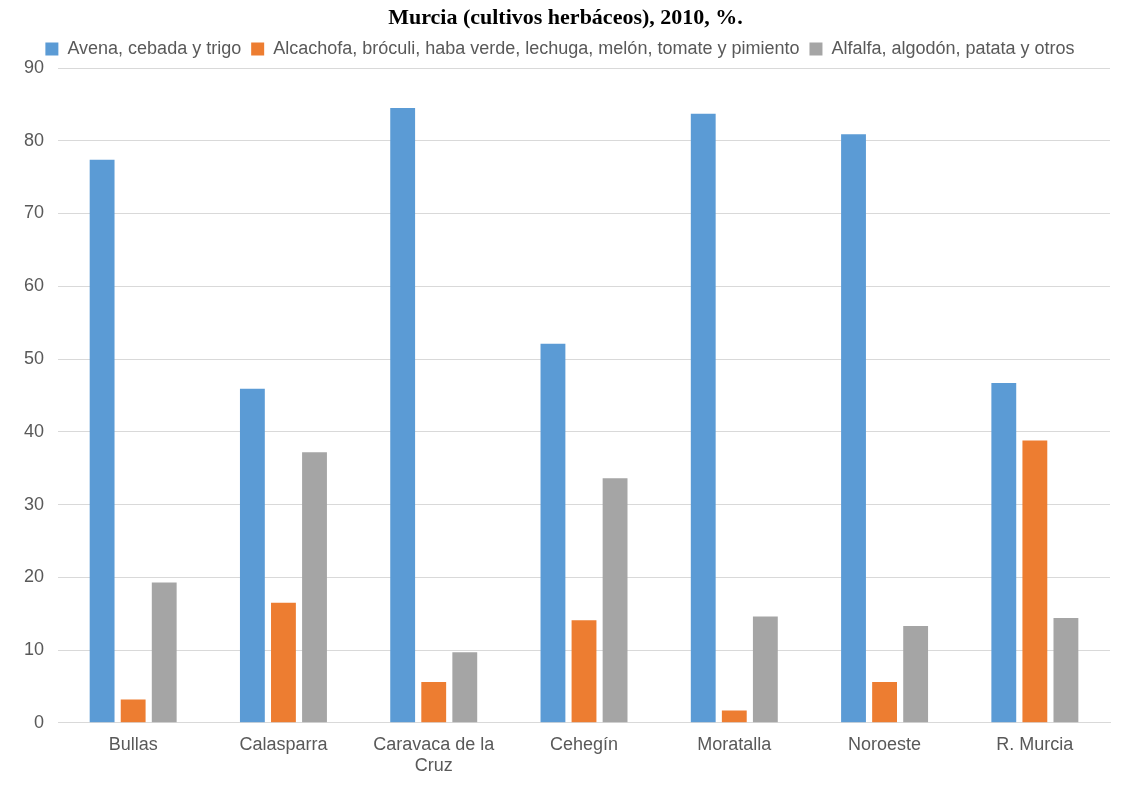 The height and width of the screenshot is (796, 1131). Describe the element at coordinates (434, 754) in the screenshot. I see `x-tick-label: Caravaca de la Cruz` at that location.